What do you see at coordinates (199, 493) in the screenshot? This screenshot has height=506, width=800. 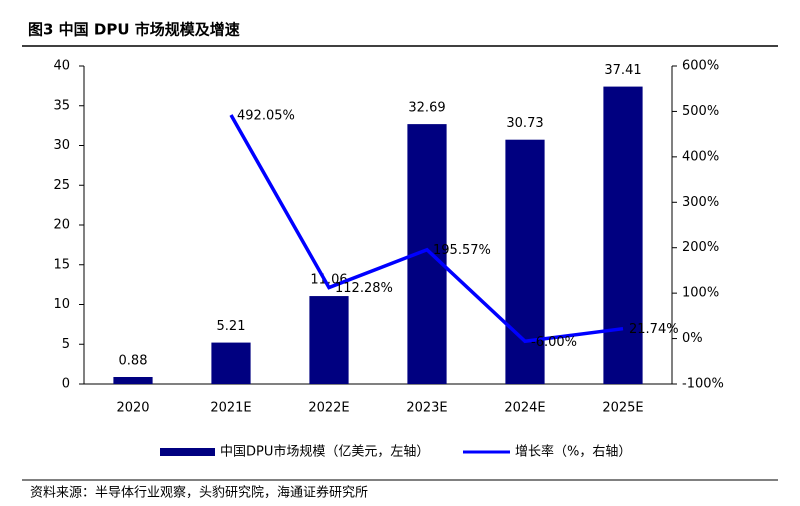 I see `source: 资料来源：半导体行业观察，头豹研究院，海通证券研究所` at bounding box center [199, 493].